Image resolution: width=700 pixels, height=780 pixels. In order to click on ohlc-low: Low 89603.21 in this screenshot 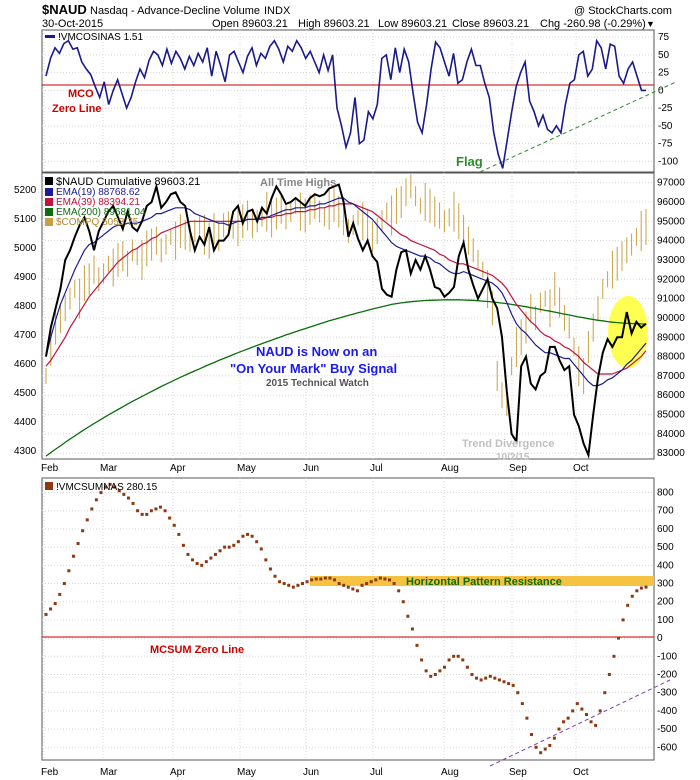, I will do `click(412, 24)`.